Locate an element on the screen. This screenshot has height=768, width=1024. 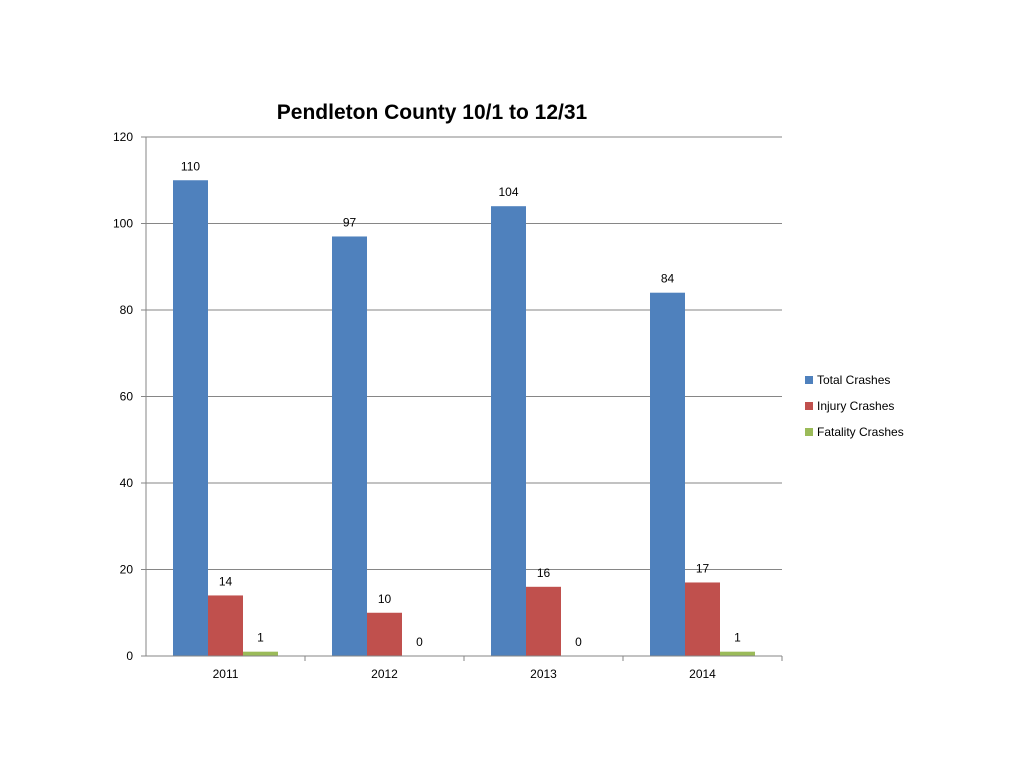
data-label: 17 is located at coordinates (703, 568).